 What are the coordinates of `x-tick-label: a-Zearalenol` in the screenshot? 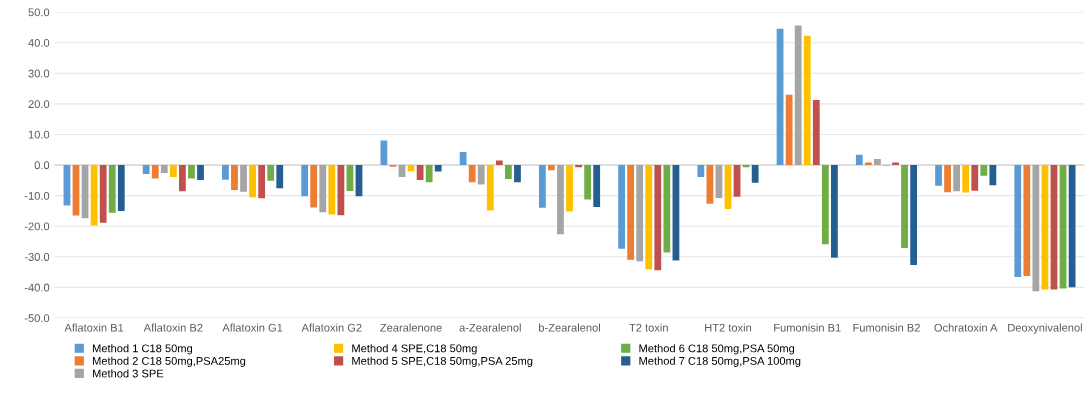 It's located at (490, 327).